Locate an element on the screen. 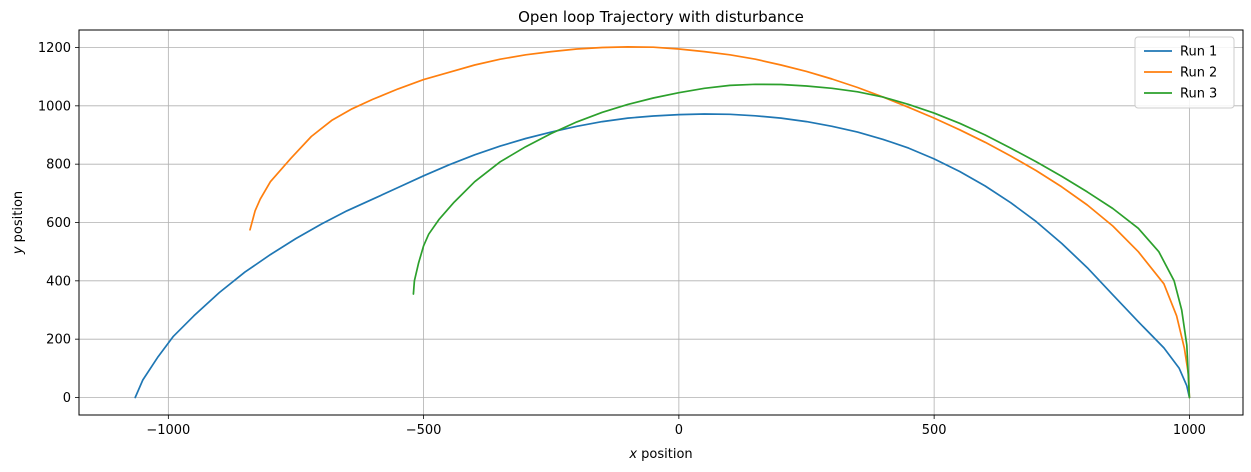  x-axis-label-text: position is located at coordinates (665, 454).